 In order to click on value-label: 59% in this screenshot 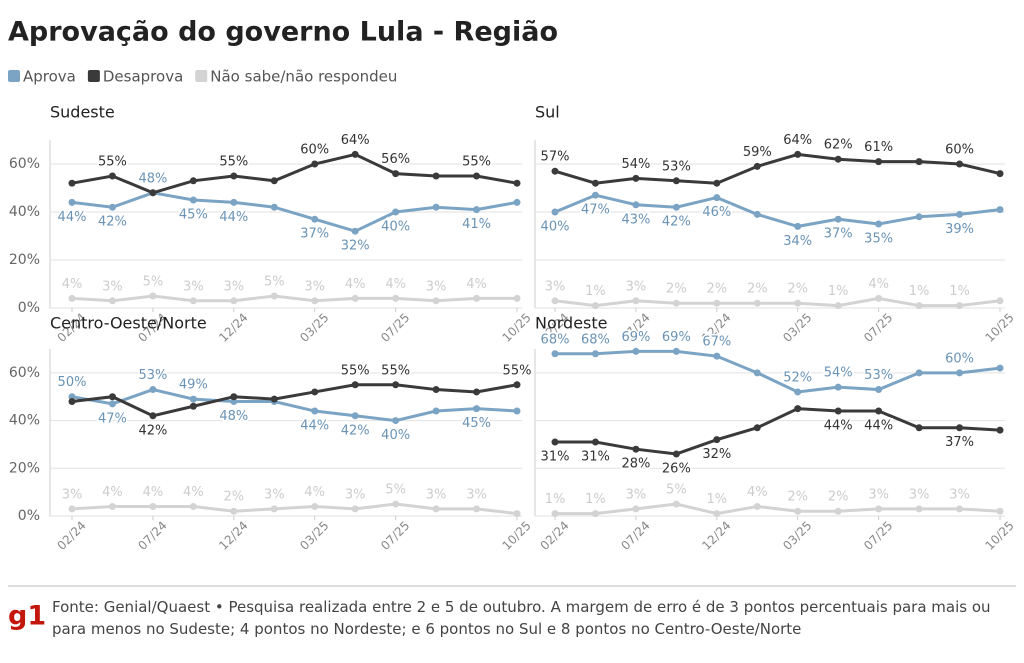, I will do `click(757, 152)`.